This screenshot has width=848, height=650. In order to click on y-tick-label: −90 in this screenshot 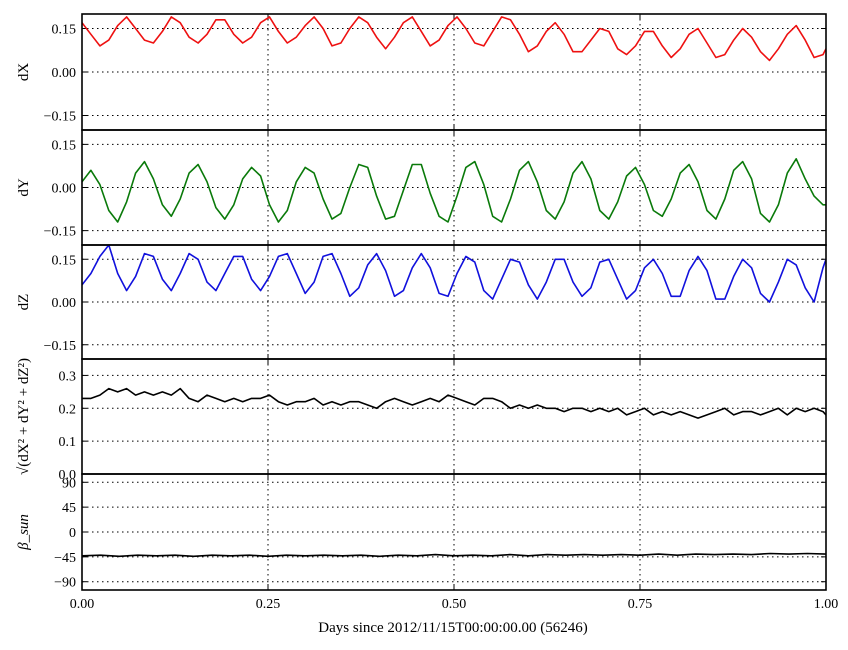, I will do `click(65, 583)`.